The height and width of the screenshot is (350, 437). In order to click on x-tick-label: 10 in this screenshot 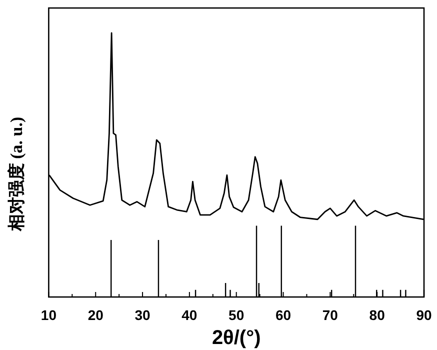, I will do `click(48, 315)`.